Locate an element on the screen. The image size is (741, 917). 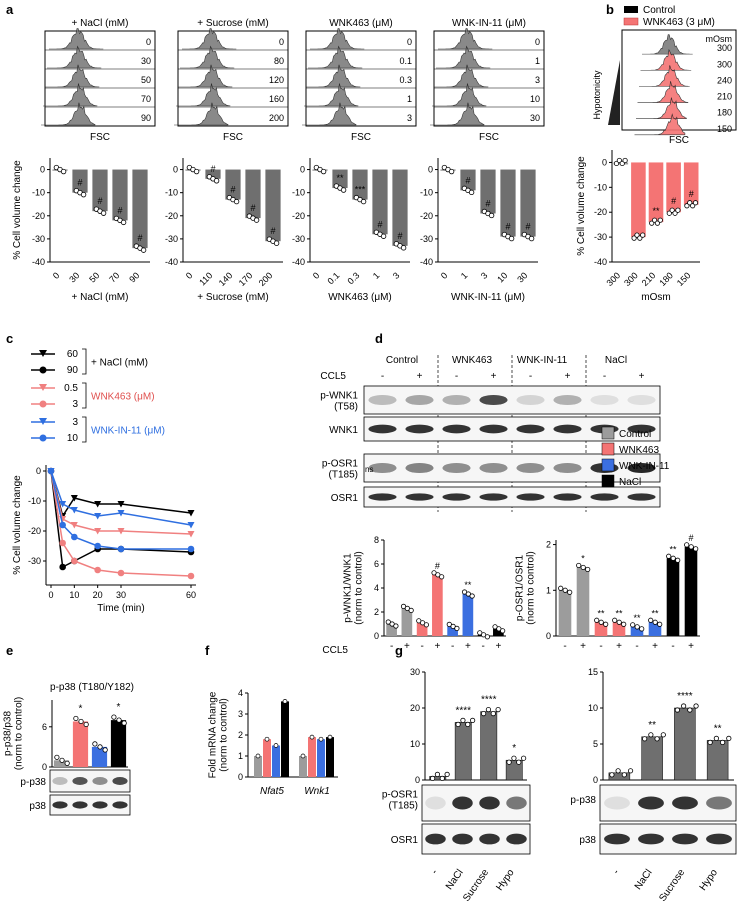
f-y-label: (norm to control) is located at coordinates (224, 734).